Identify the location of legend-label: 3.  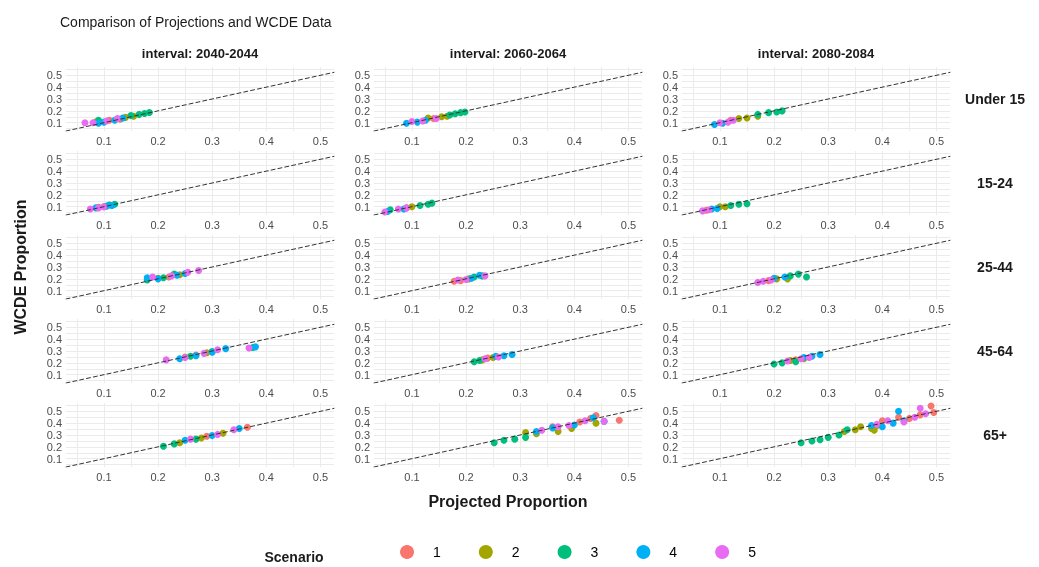
(594, 552).